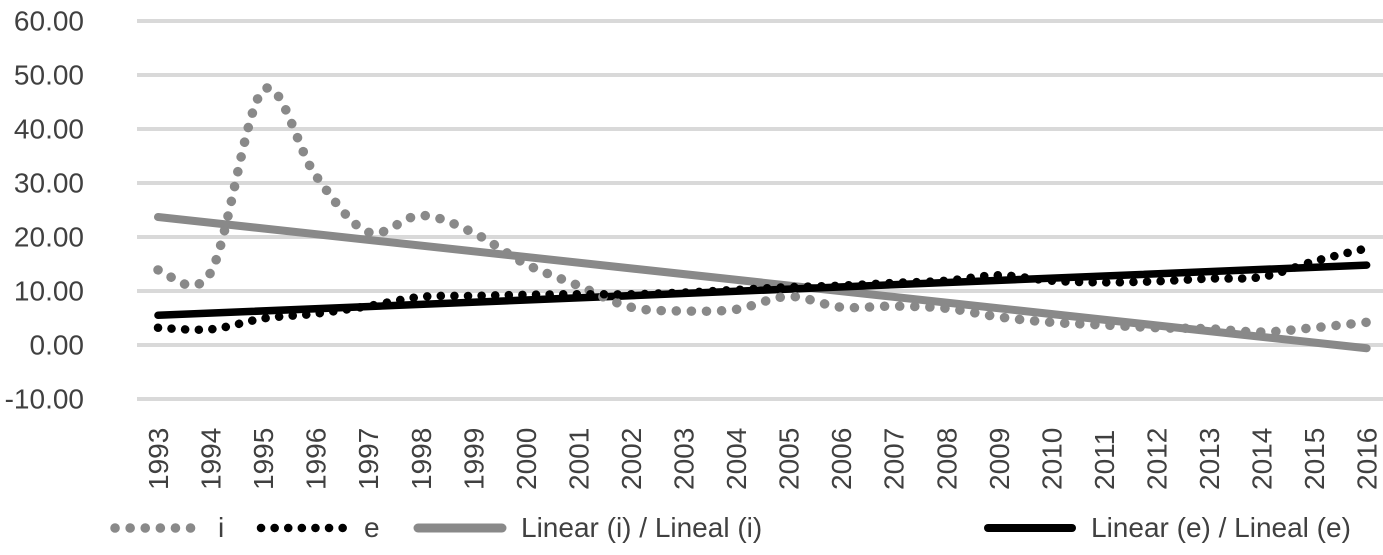  What do you see at coordinates (999, 459) in the screenshot?
I see `x-tick-label: 2009` at bounding box center [999, 459].